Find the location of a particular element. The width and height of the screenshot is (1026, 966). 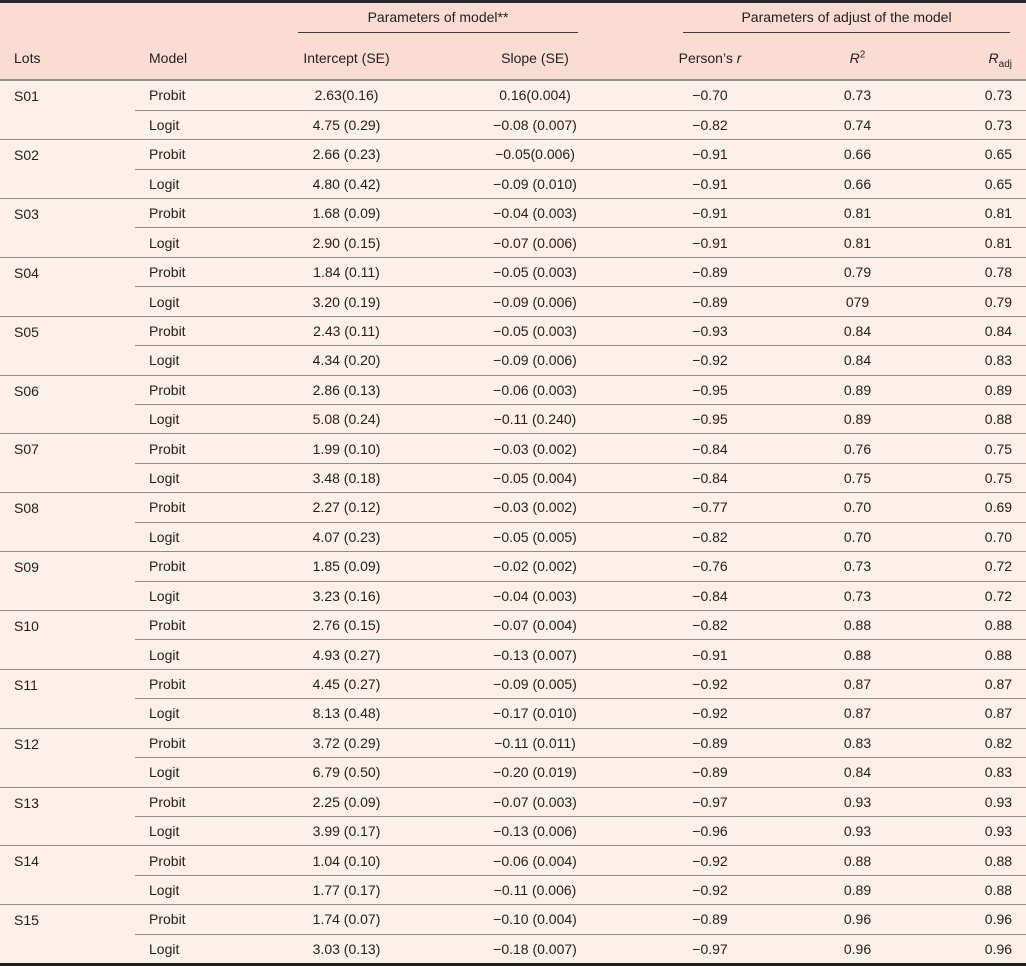

intercept-cell: 4.34 (0.20) is located at coordinates (346, 360).